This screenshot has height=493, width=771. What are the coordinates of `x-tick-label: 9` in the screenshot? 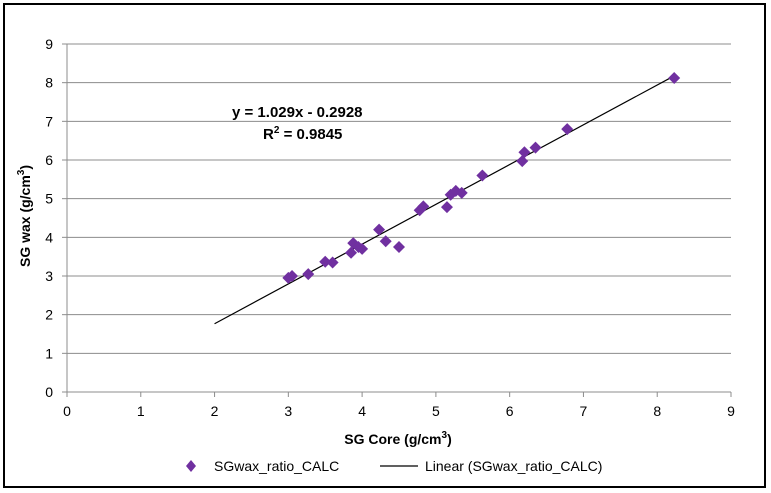 It's located at (731, 411).